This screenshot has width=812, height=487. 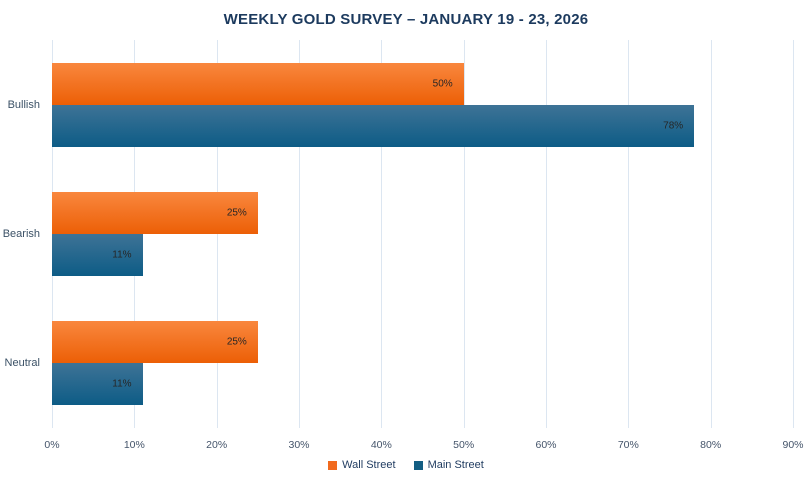 What do you see at coordinates (22, 363) in the screenshot?
I see `category-label-neutral: Neutral` at bounding box center [22, 363].